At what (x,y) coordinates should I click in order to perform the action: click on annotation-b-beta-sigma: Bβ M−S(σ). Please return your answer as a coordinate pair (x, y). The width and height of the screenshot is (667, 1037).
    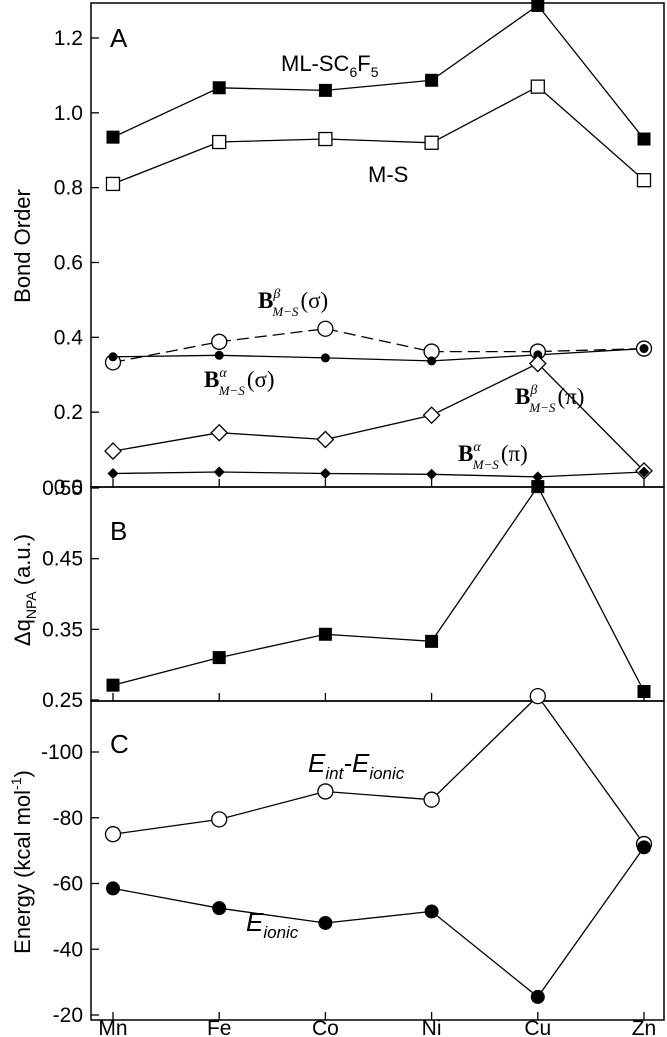
    Looking at the image, I should click on (293, 303).